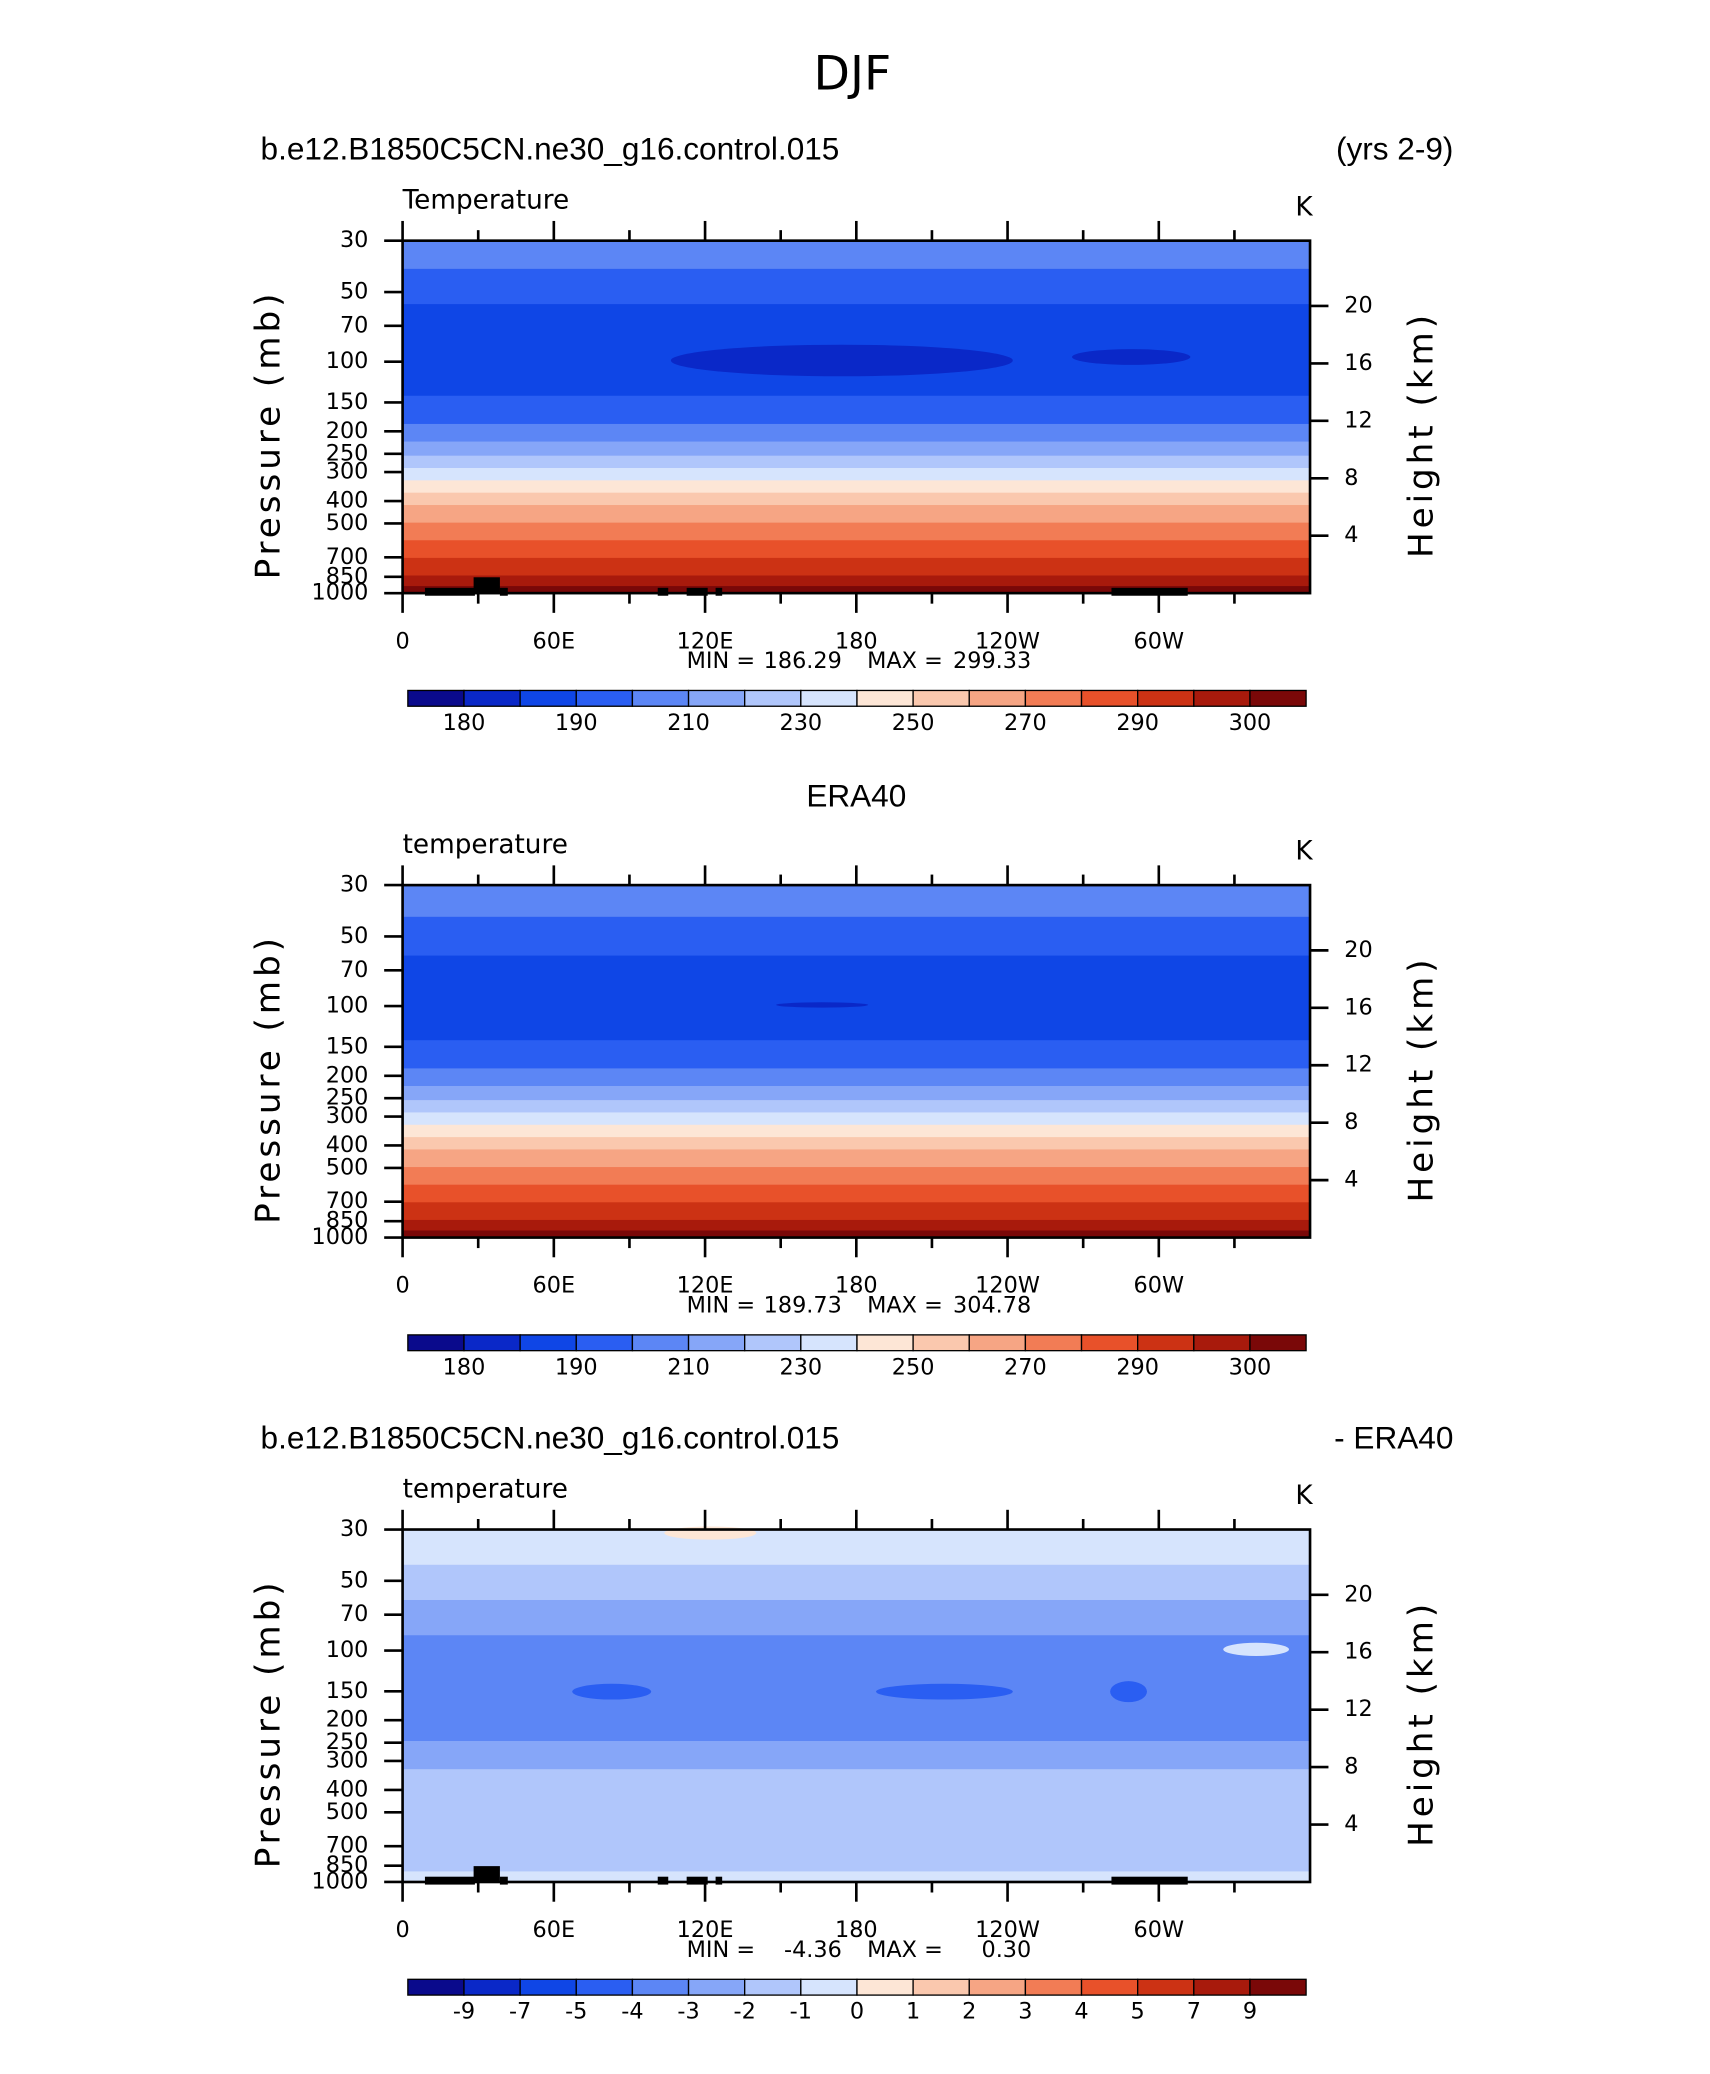 The height and width of the screenshot is (2074, 1710). What do you see at coordinates (1007, 1930) in the screenshot?
I see `x-tick-label: 120W` at bounding box center [1007, 1930].